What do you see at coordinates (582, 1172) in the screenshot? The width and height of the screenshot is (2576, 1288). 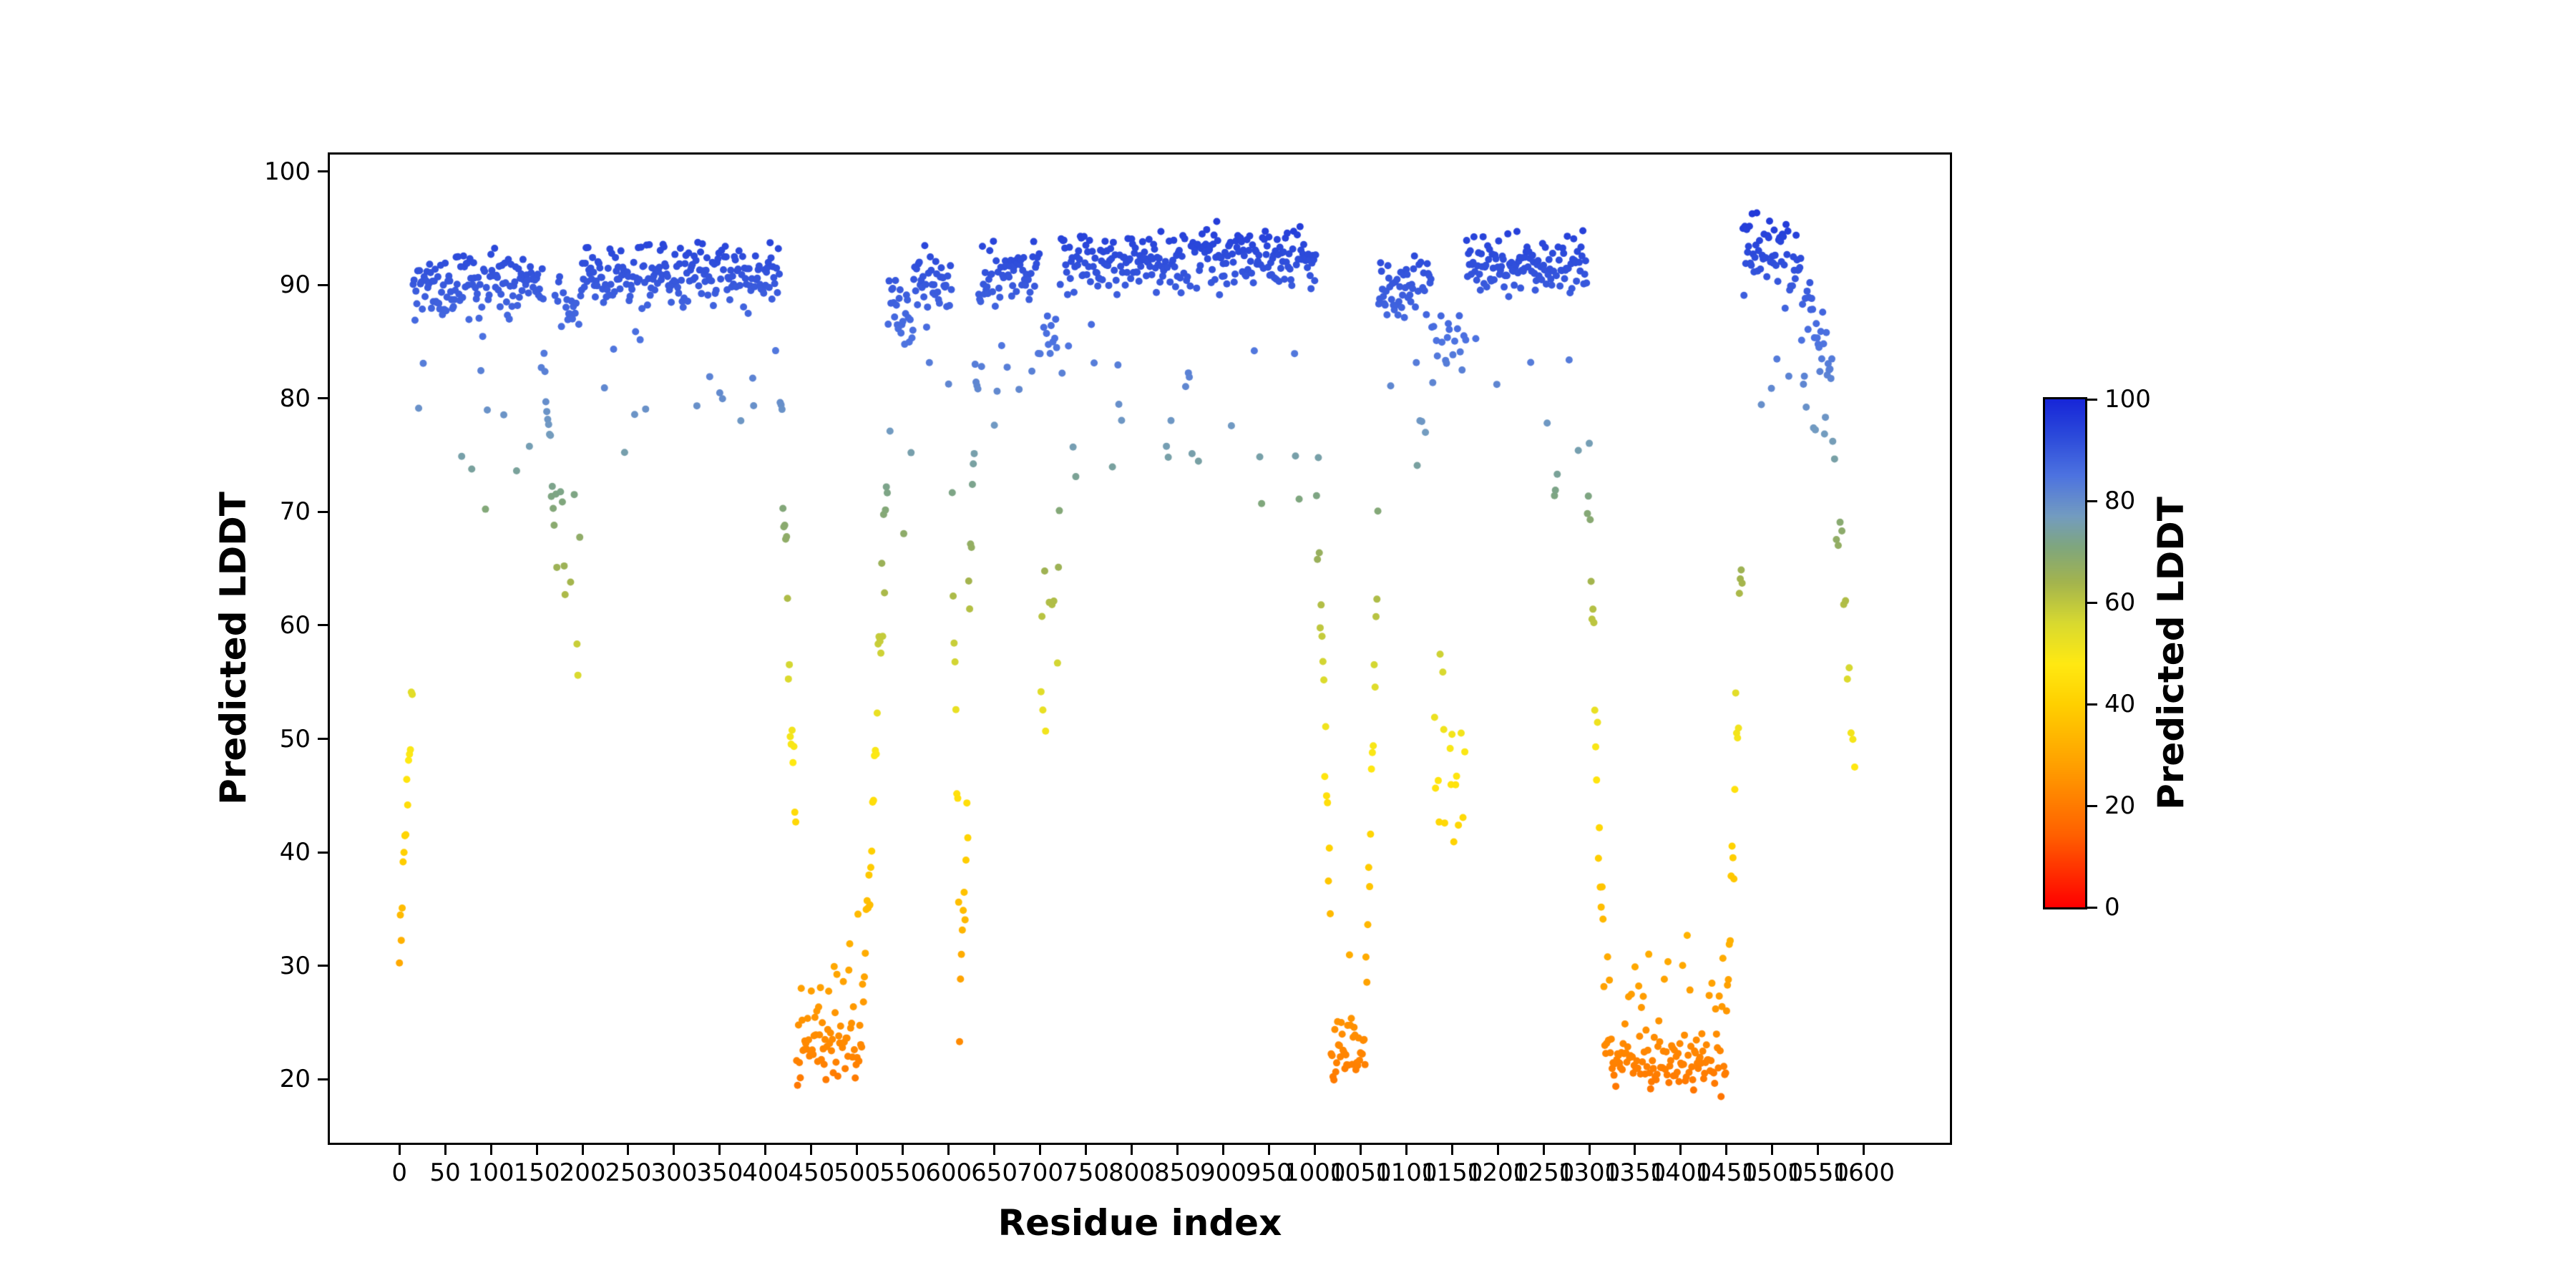 I see `x-tick-label: 200` at bounding box center [582, 1172].